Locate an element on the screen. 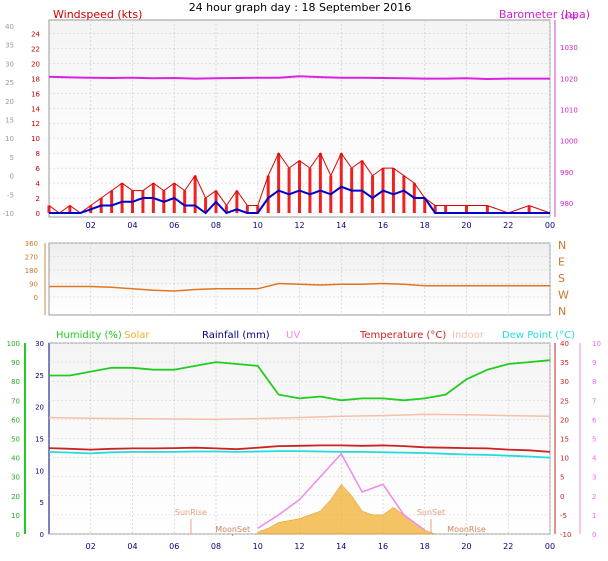  baro-tick-label: 1040 is located at coordinates (569, 17).